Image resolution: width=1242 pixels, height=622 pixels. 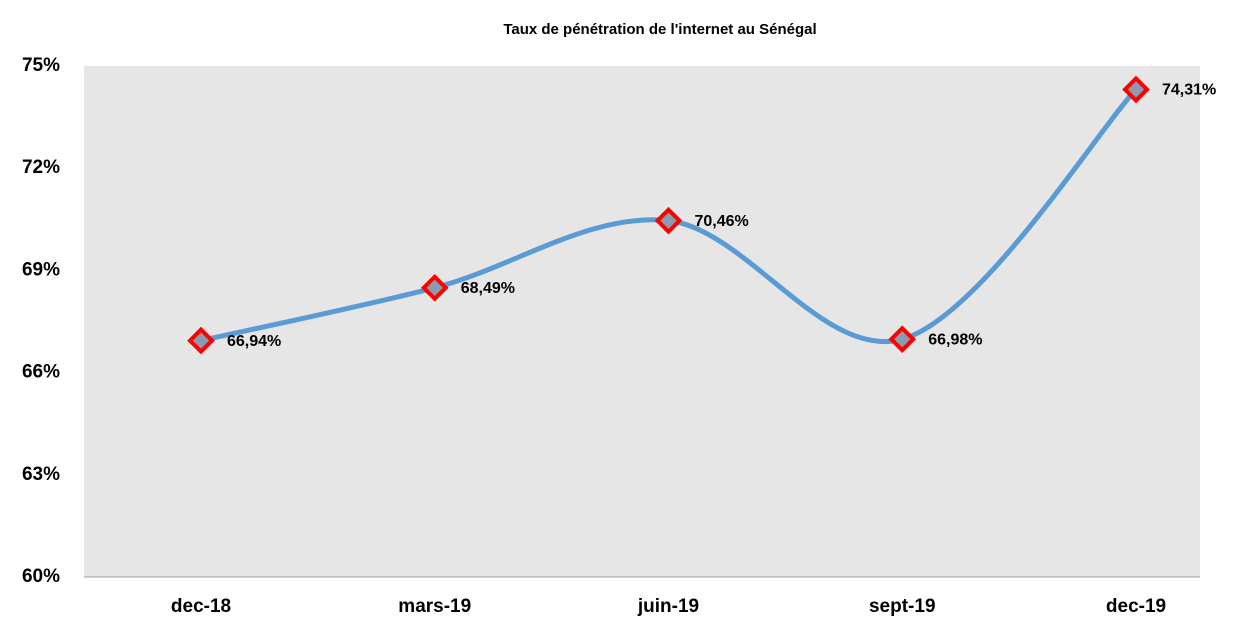 I want to click on data-label: 66,94%, so click(x=254, y=341).